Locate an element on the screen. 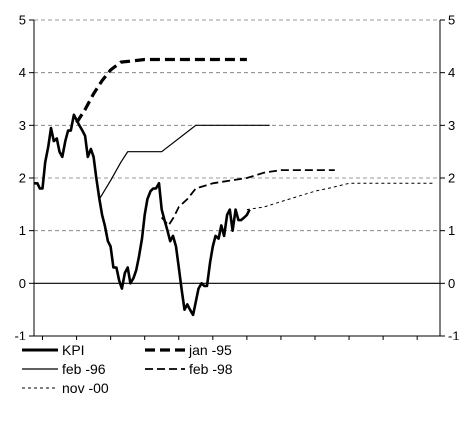 This screenshot has height=423, width=468. legend-item-feb-96: feb -96 is located at coordinates (64, 369).